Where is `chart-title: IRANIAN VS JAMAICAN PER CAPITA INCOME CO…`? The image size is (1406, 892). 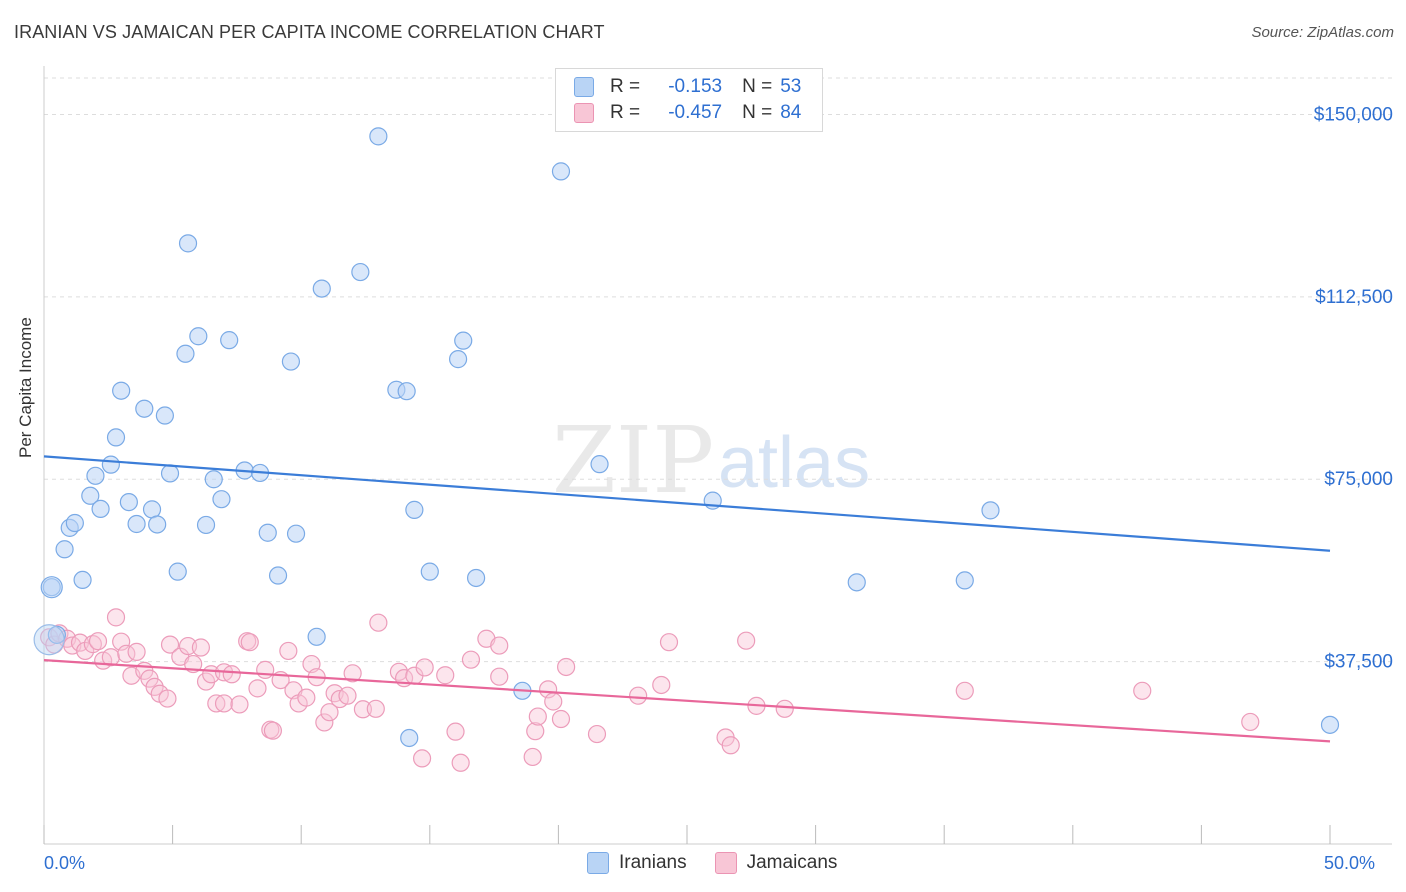 chart-title: IRANIAN VS JAMAICAN PER CAPITA INCOME CO… is located at coordinates (309, 32).